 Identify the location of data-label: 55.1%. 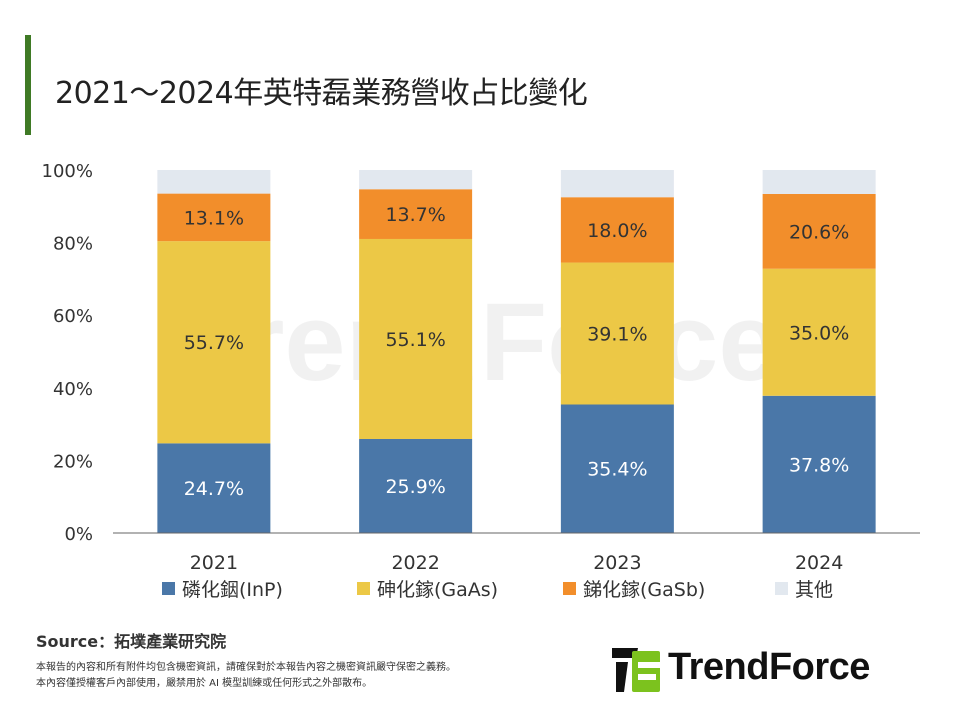
(415, 340).